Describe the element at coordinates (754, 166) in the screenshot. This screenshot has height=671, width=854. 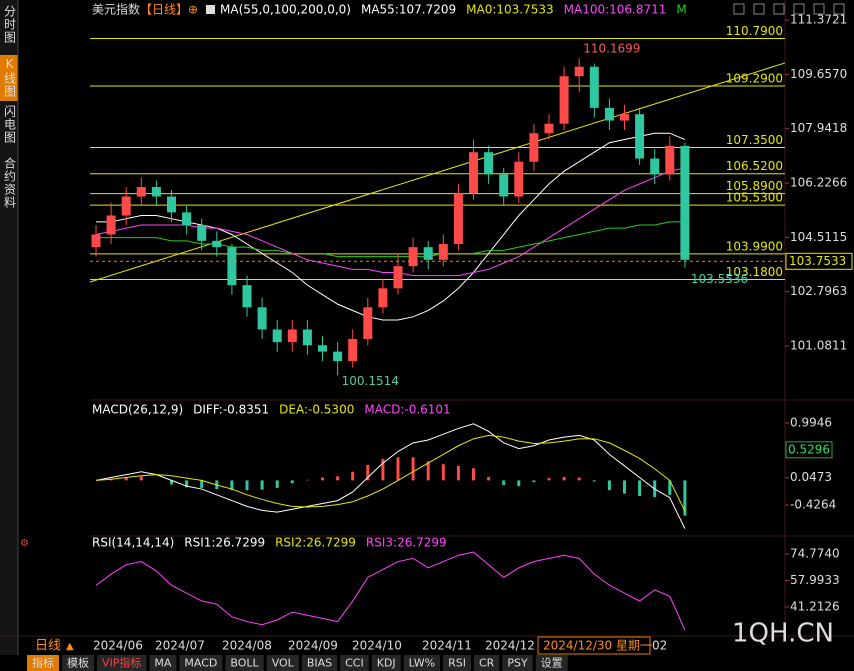
I see `level-label: 106.5200` at that location.